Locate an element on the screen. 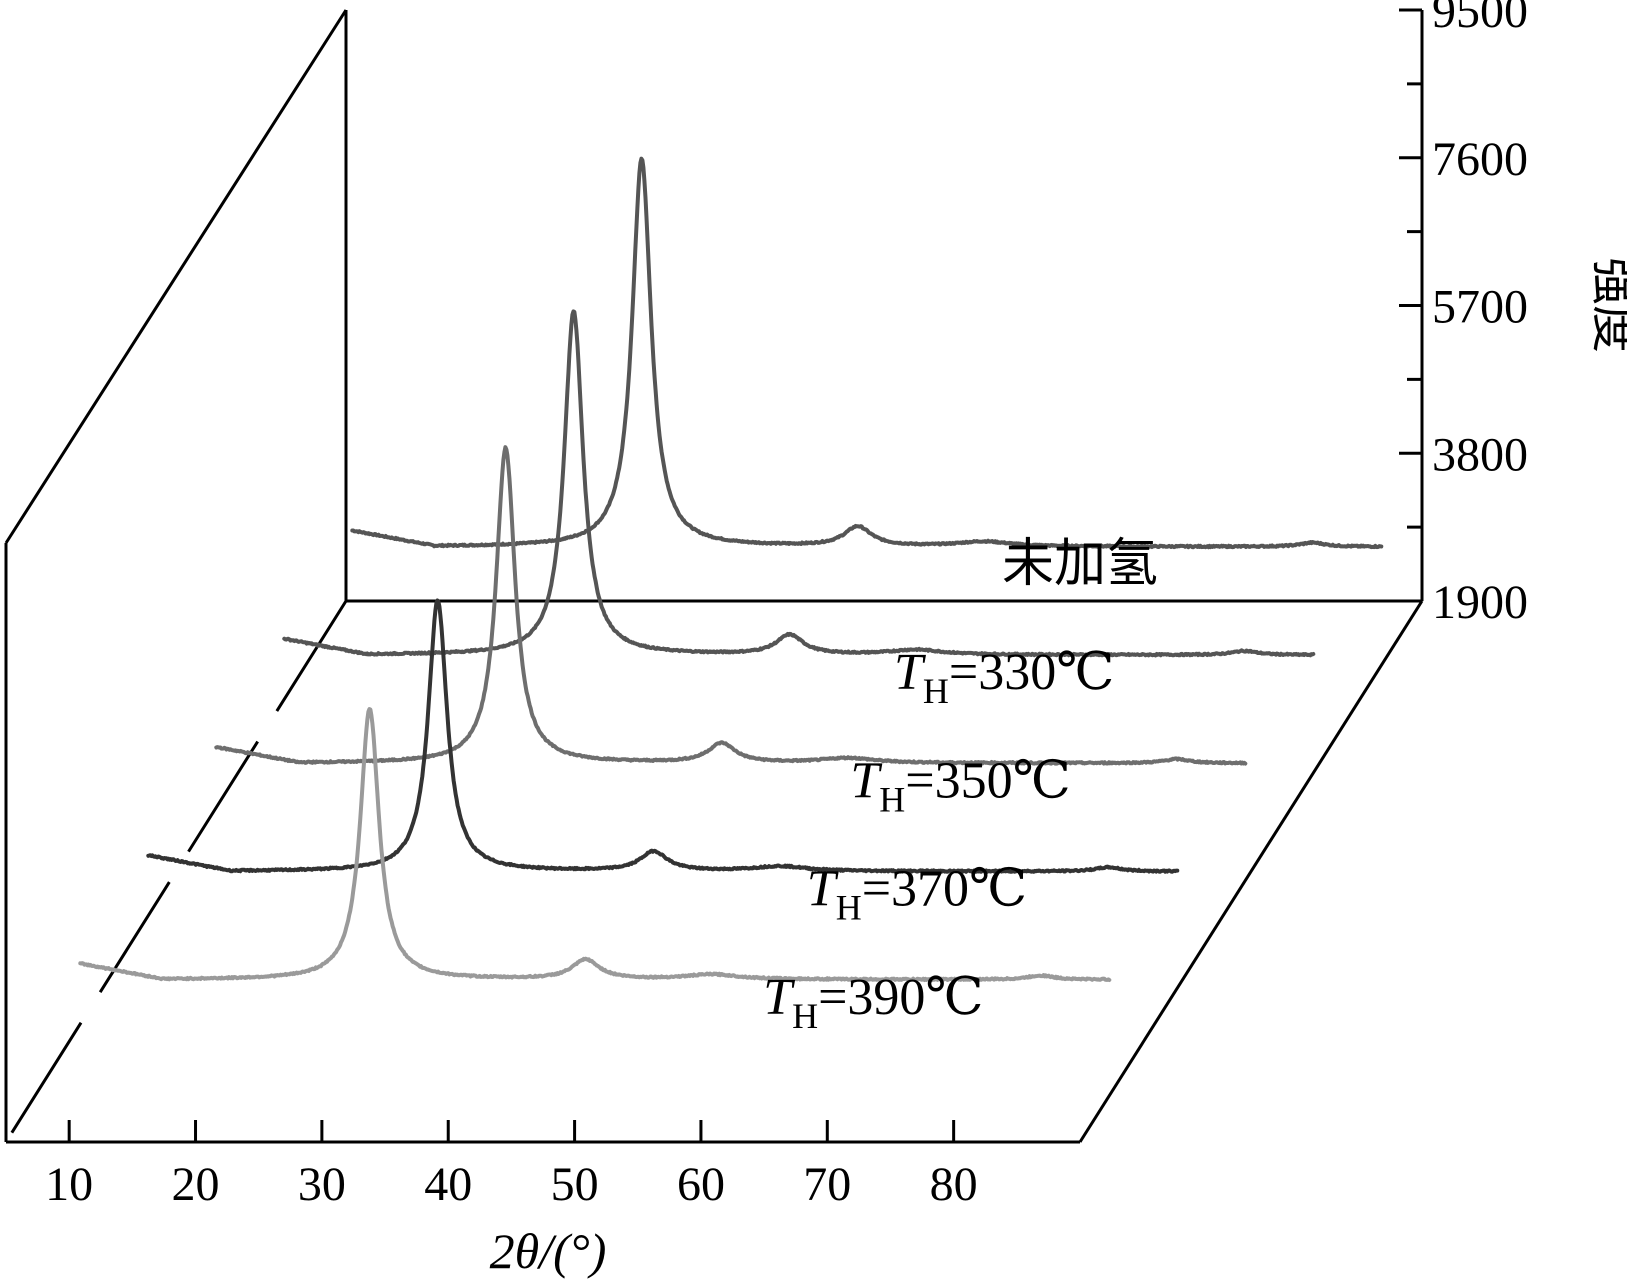  y-tick-label: 1900 is located at coordinates (1480, 602).